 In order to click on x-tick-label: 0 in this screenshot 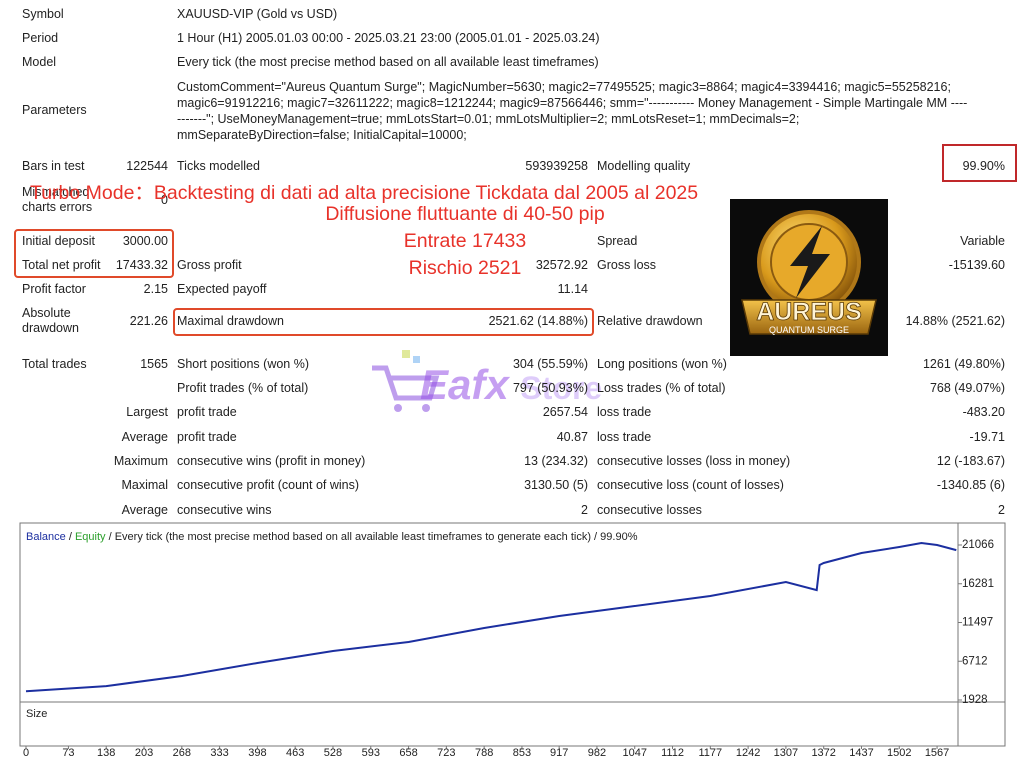, I will do `click(26, 753)`.